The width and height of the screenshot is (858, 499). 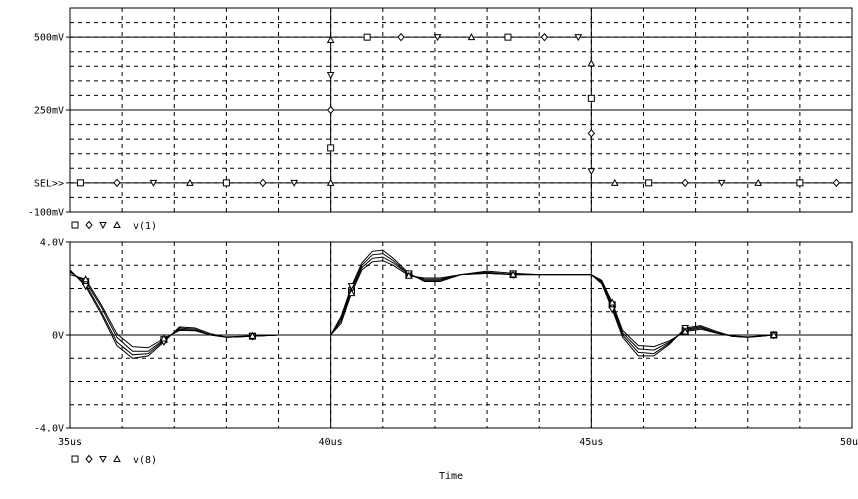 What do you see at coordinates (49, 38) in the screenshot?
I see `y-tick-label: 500mV` at bounding box center [49, 38].